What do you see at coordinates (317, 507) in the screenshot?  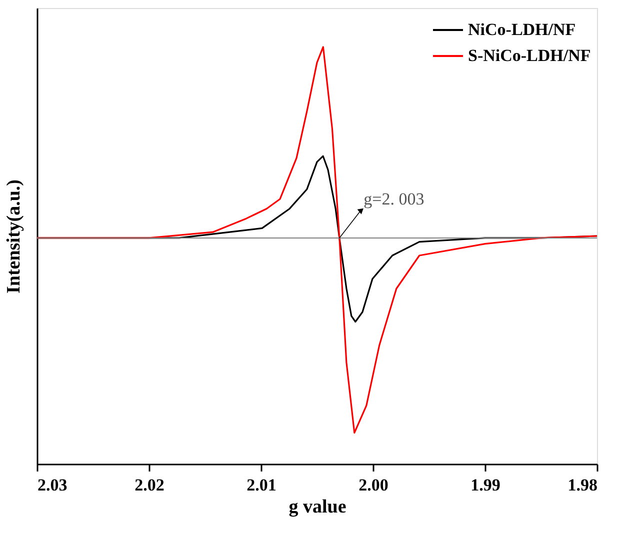 I see `x-axis-title: g value` at bounding box center [317, 507].